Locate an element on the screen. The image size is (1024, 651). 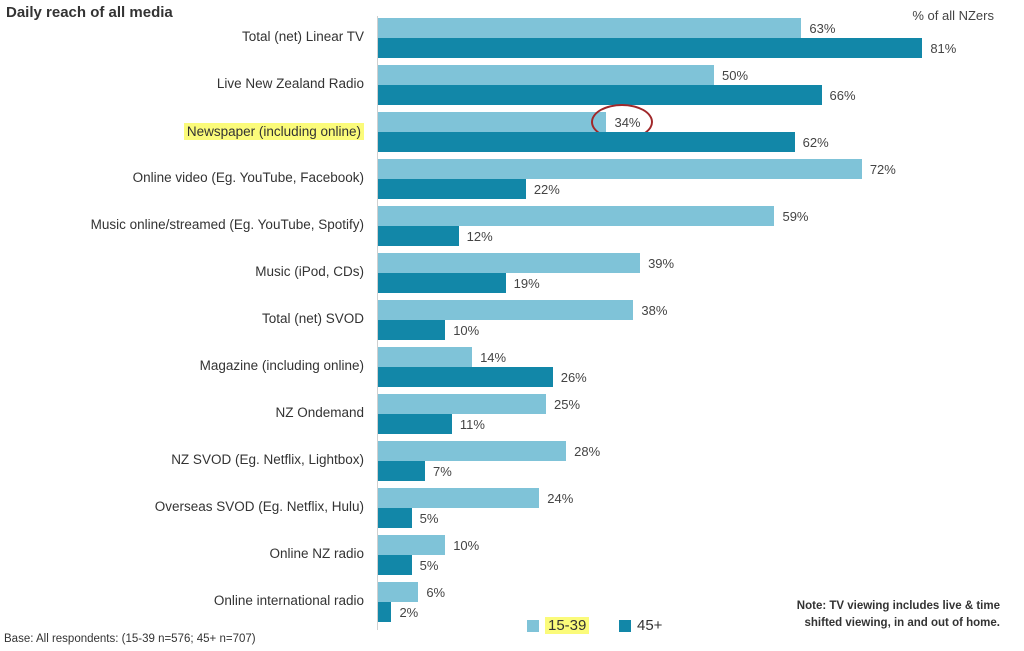
category-label-live-new-zealand-radio: Live New Zealand Radio is located at coordinates (290, 83).